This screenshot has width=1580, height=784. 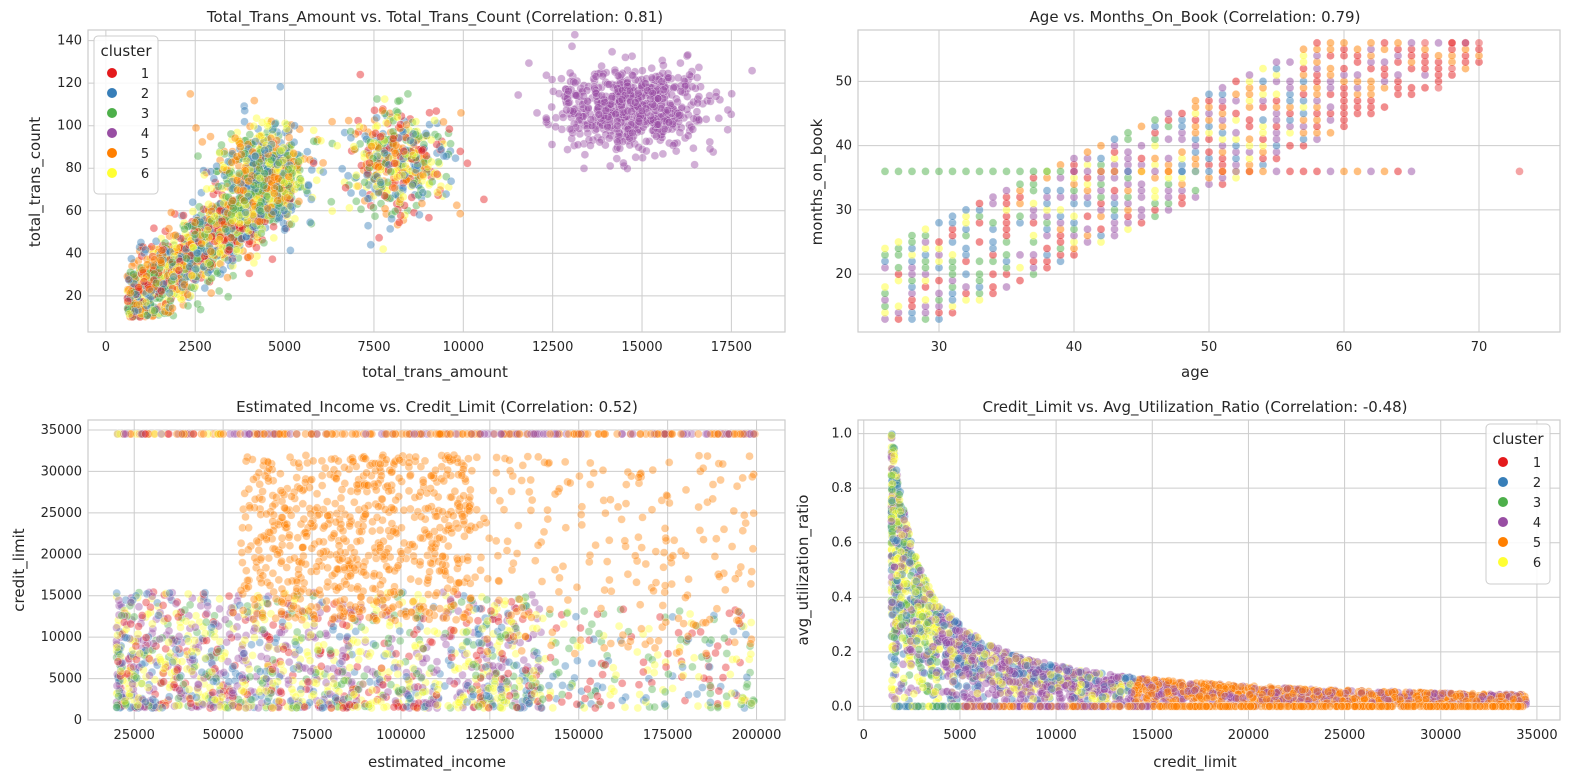 I want to click on panel-2-ytick-label: 50, so click(x=843, y=81).